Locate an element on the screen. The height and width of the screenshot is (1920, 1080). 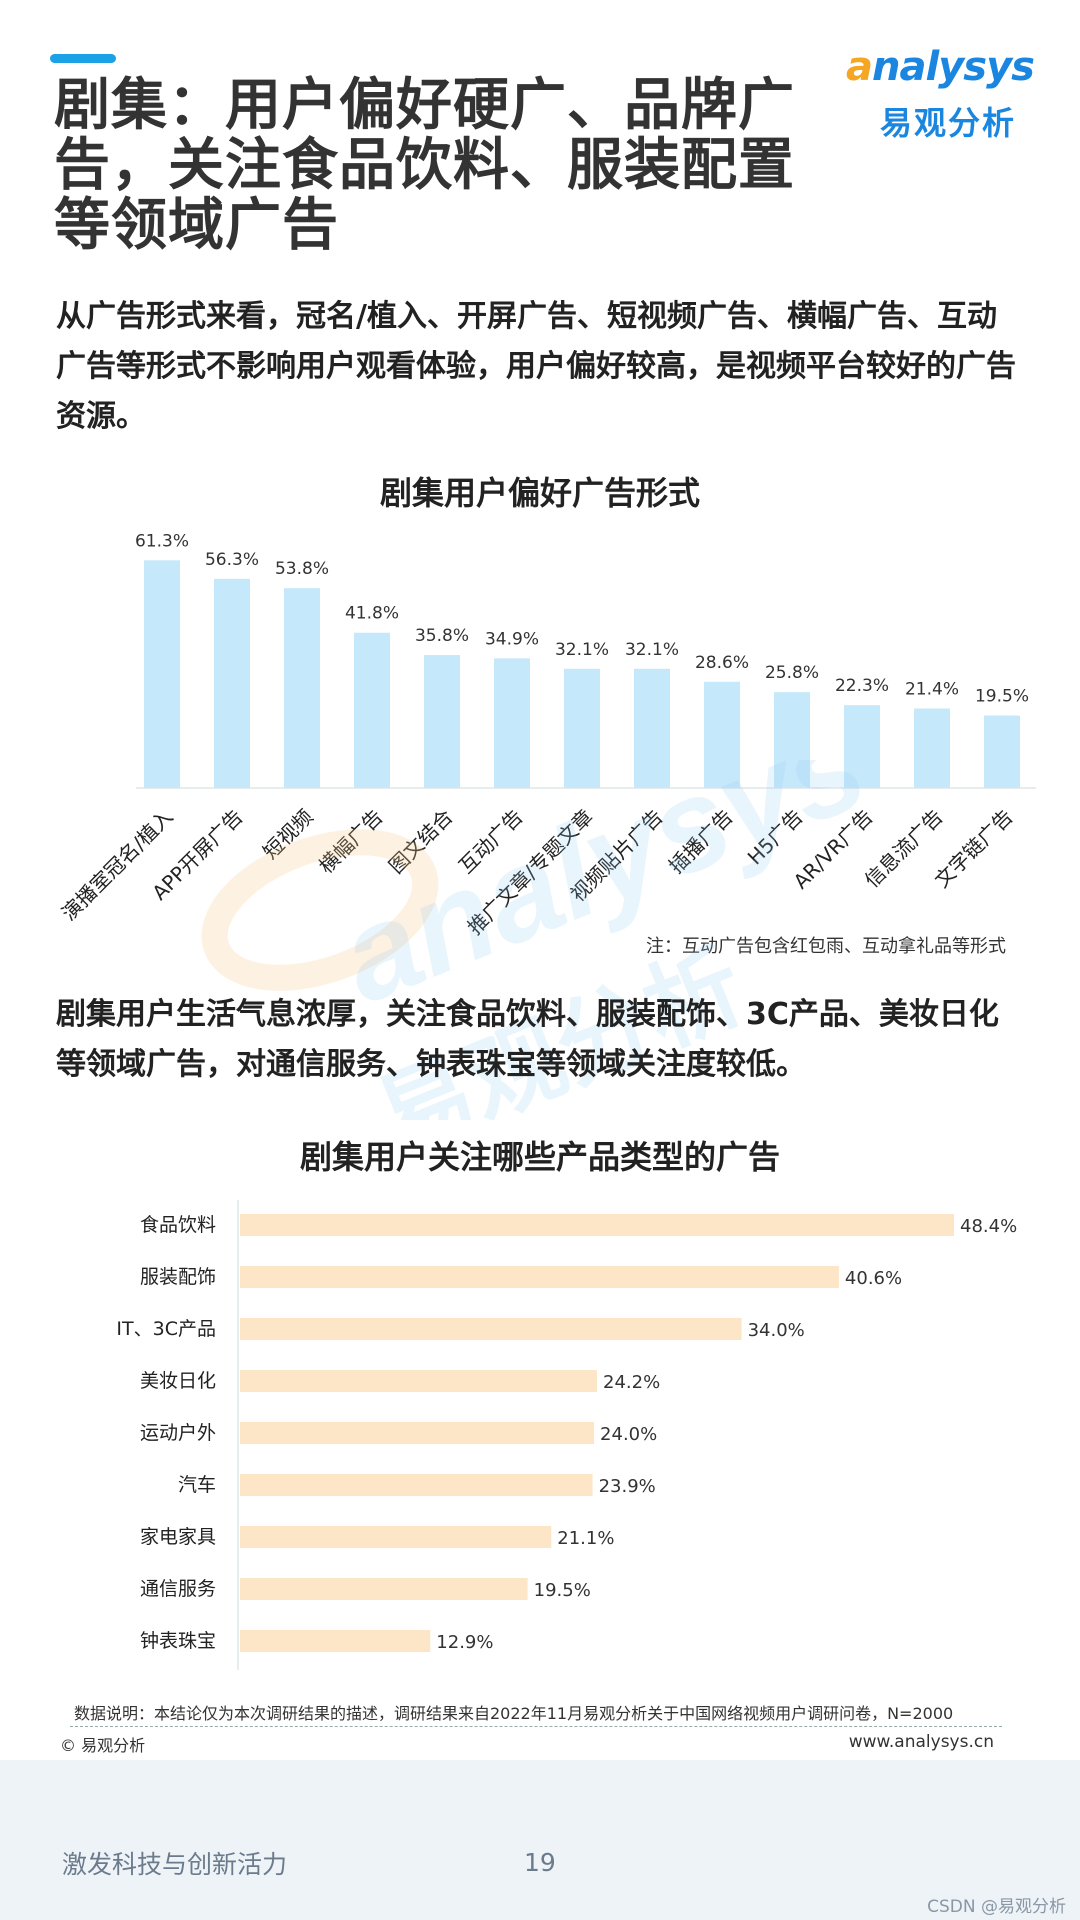
bar-value-label: 34.9% is located at coordinates (512, 639).